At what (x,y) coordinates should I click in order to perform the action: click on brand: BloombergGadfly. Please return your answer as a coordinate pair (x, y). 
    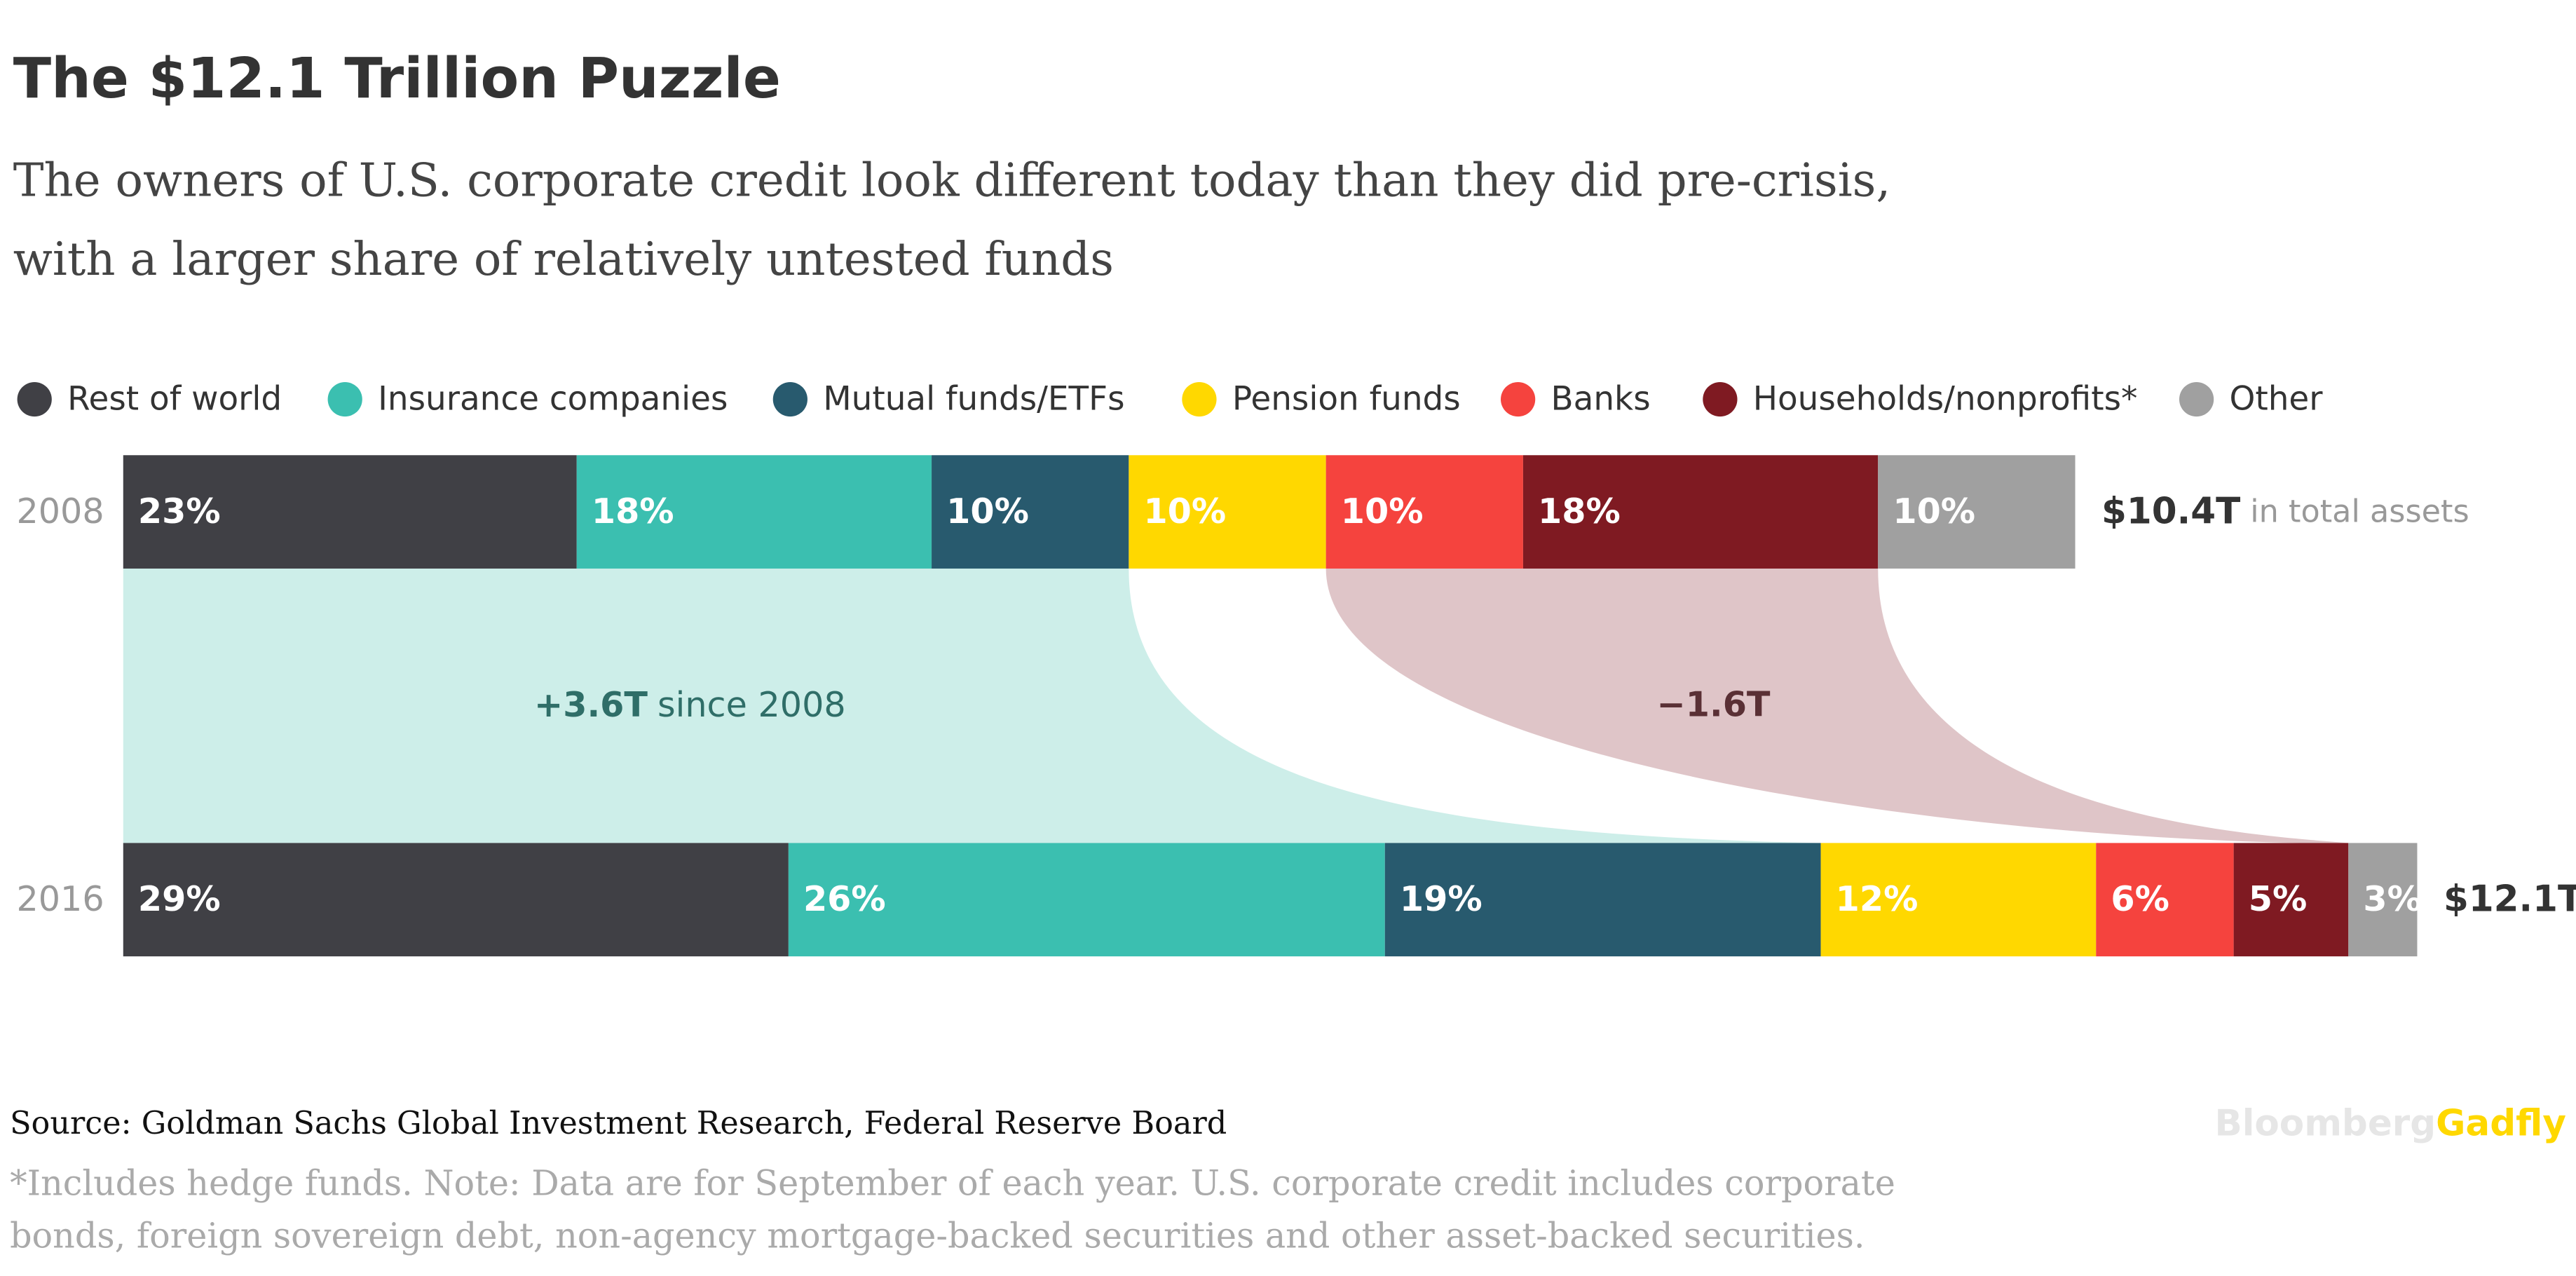
    Looking at the image, I should click on (2390, 1124).